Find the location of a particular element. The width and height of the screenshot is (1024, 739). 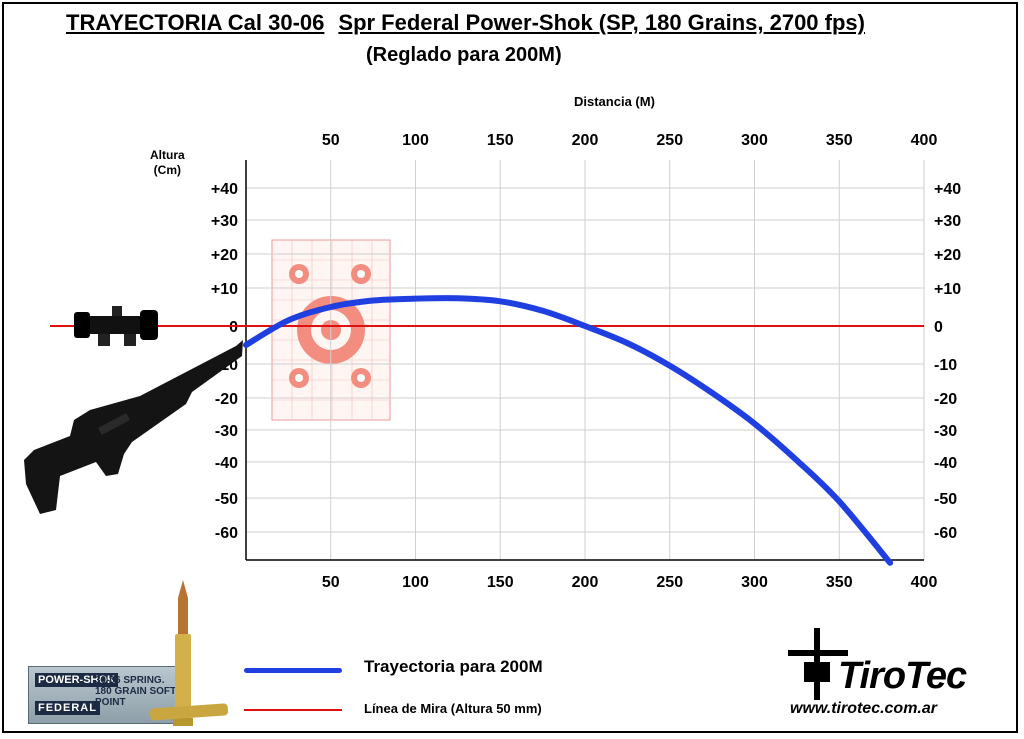

tirotec-crosshair-logo is located at coordinates (818, 664).